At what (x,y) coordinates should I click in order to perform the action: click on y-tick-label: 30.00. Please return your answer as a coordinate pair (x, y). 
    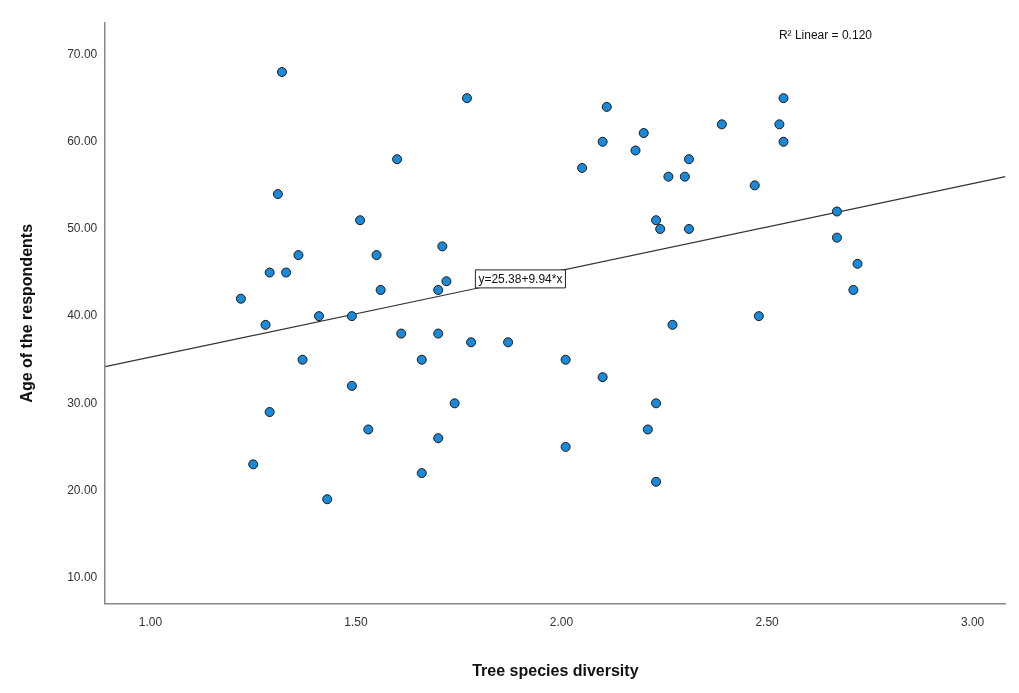
    Looking at the image, I should click on (82, 402).